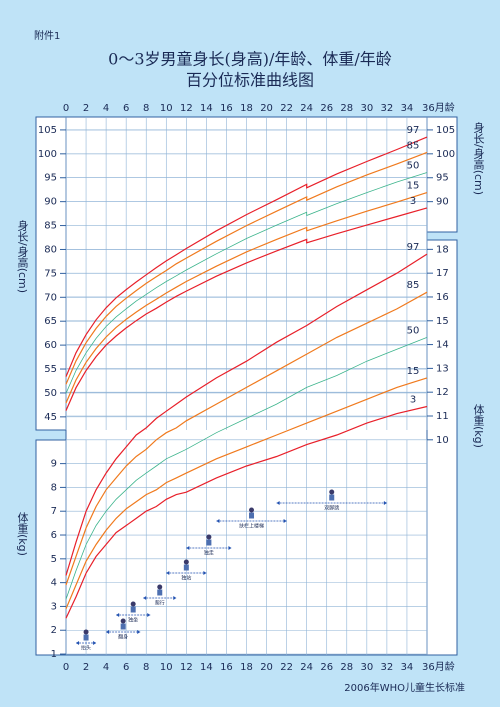  Describe the element at coordinates (442, 440) in the screenshot. I see `y2-tick-label: 10` at that location.